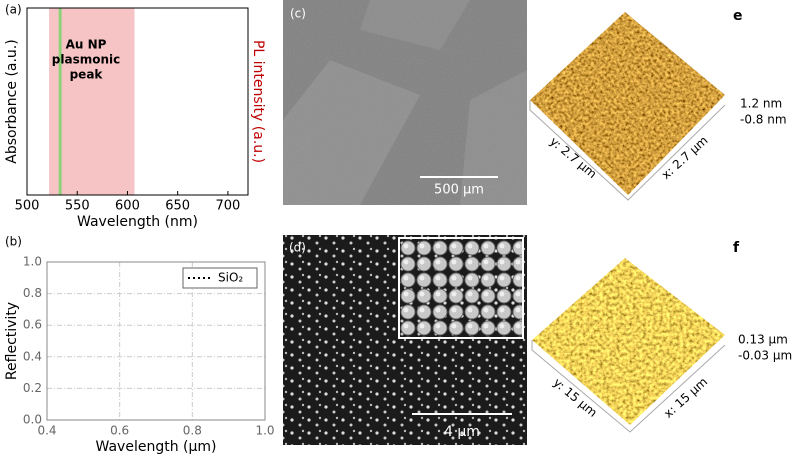 The image size is (793, 456). I want to click on x-tick-label: 500, so click(27, 206).